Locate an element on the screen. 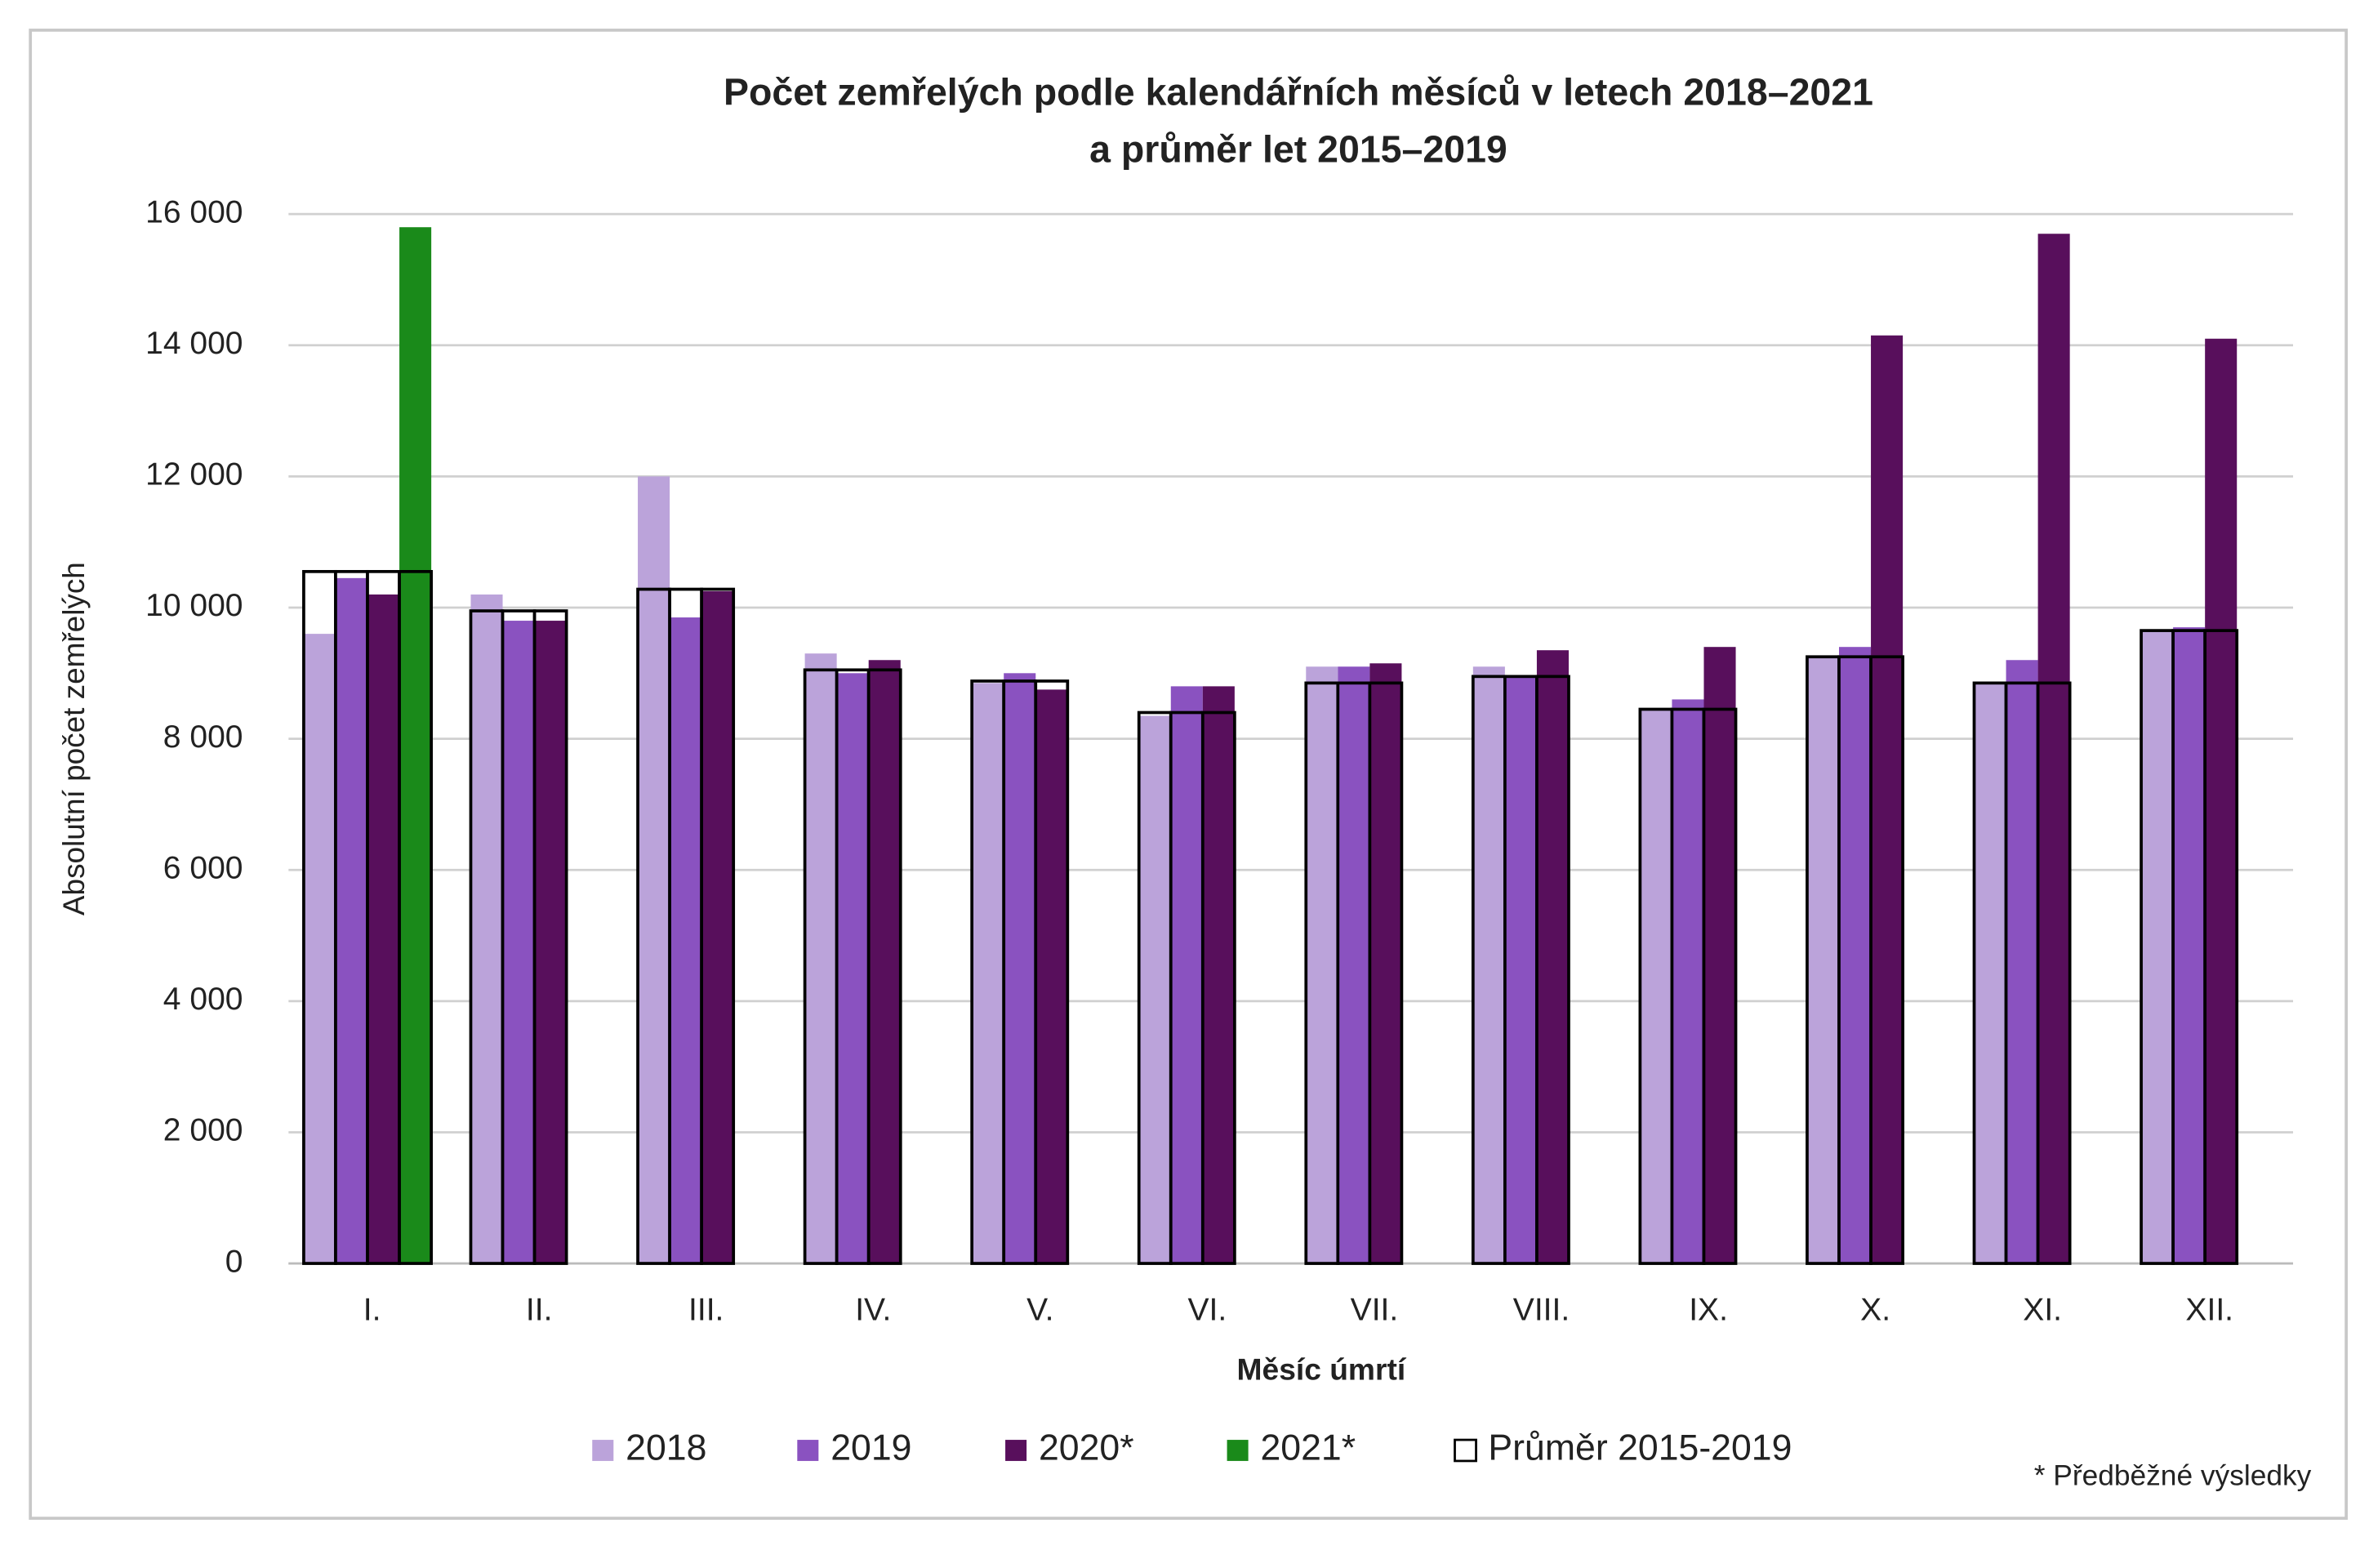  y-tick-label: 6 000 is located at coordinates (203, 869).